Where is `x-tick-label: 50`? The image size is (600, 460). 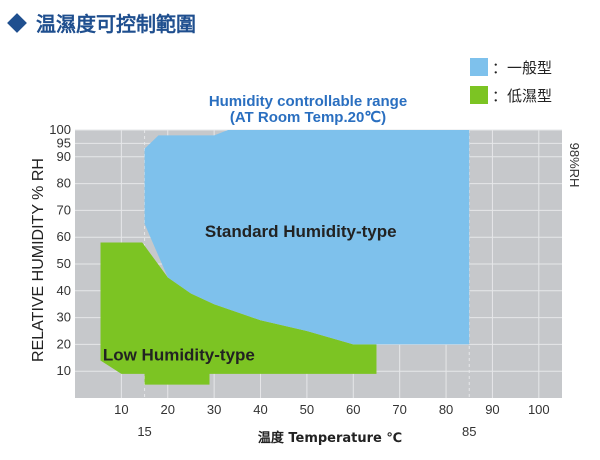
x-tick-label: 50 is located at coordinates (307, 409).